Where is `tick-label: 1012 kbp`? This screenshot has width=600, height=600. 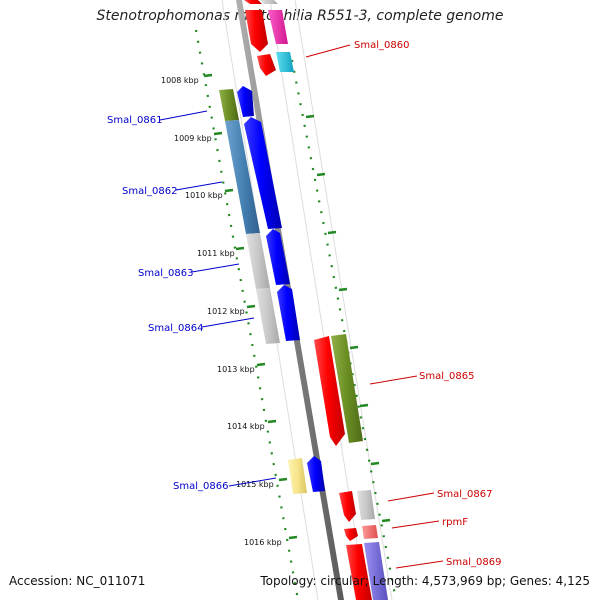
tick-label: 1012 kbp is located at coordinates (226, 311).